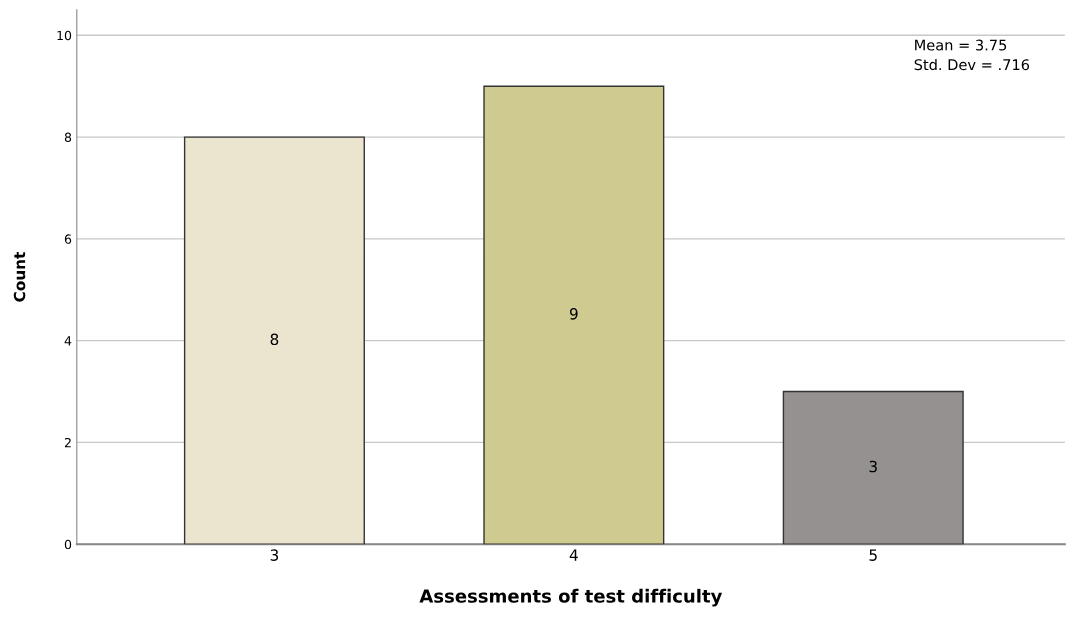 This screenshot has width=1067, height=617. What do you see at coordinates (68, 544) in the screenshot?
I see `y-tick-label: 0` at bounding box center [68, 544].